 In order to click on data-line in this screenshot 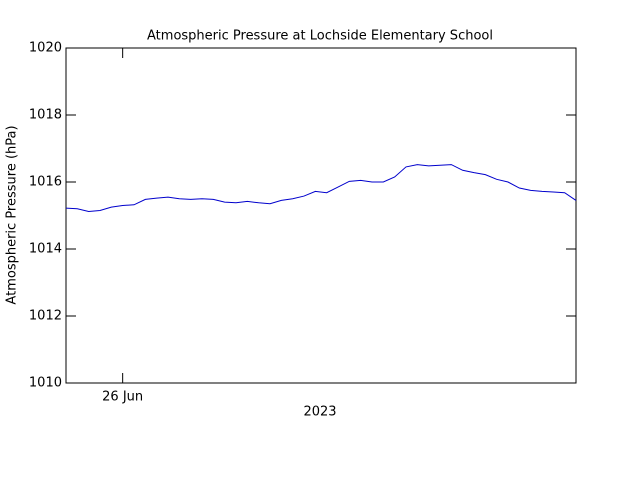, I will do `click(321, 188)`.